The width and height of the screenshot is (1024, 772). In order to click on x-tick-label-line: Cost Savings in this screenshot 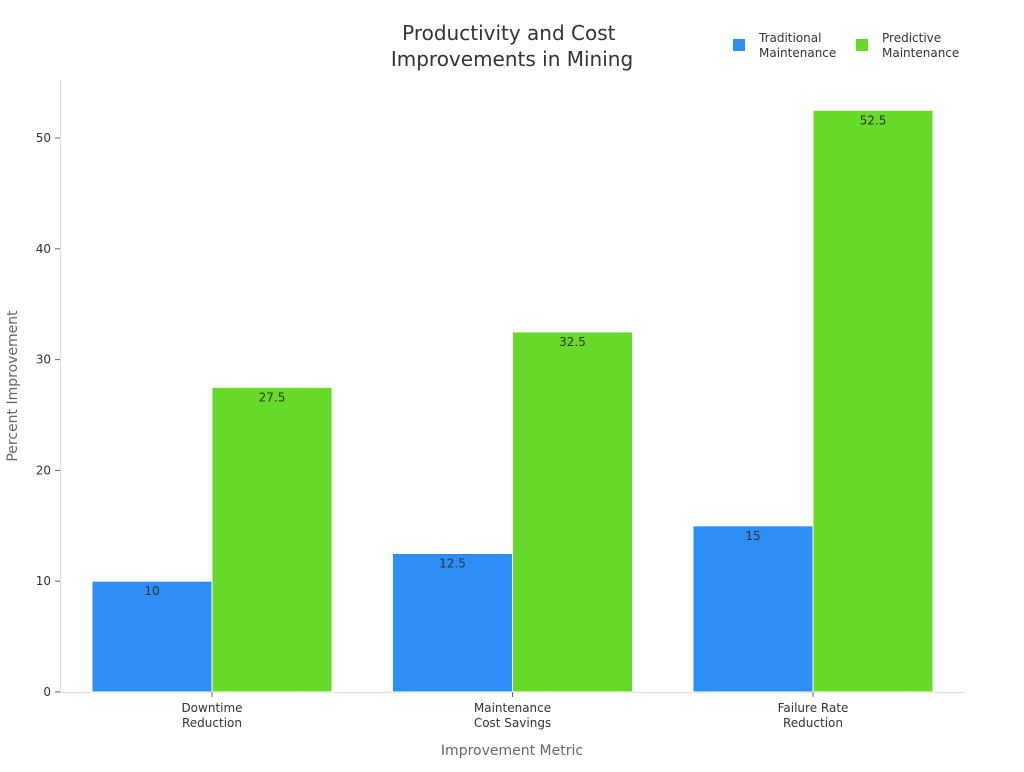, I will do `click(512, 723)`.